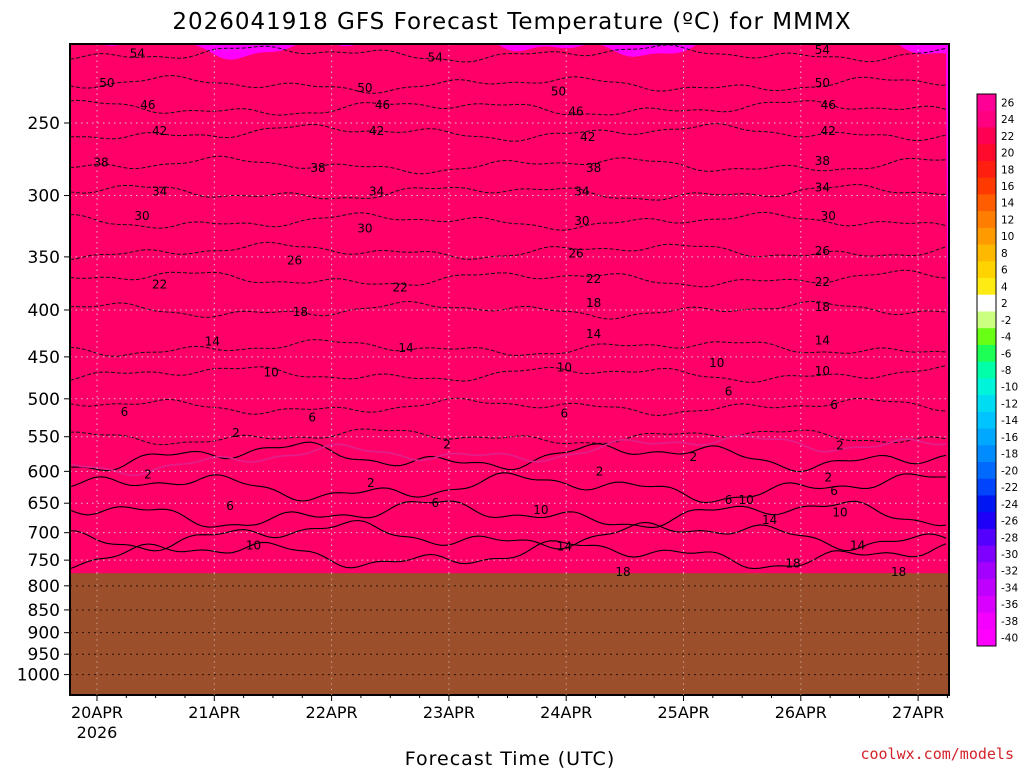  Describe the element at coordinates (38, 676) in the screenshot. I see `y-tick-label: 1000` at that location.